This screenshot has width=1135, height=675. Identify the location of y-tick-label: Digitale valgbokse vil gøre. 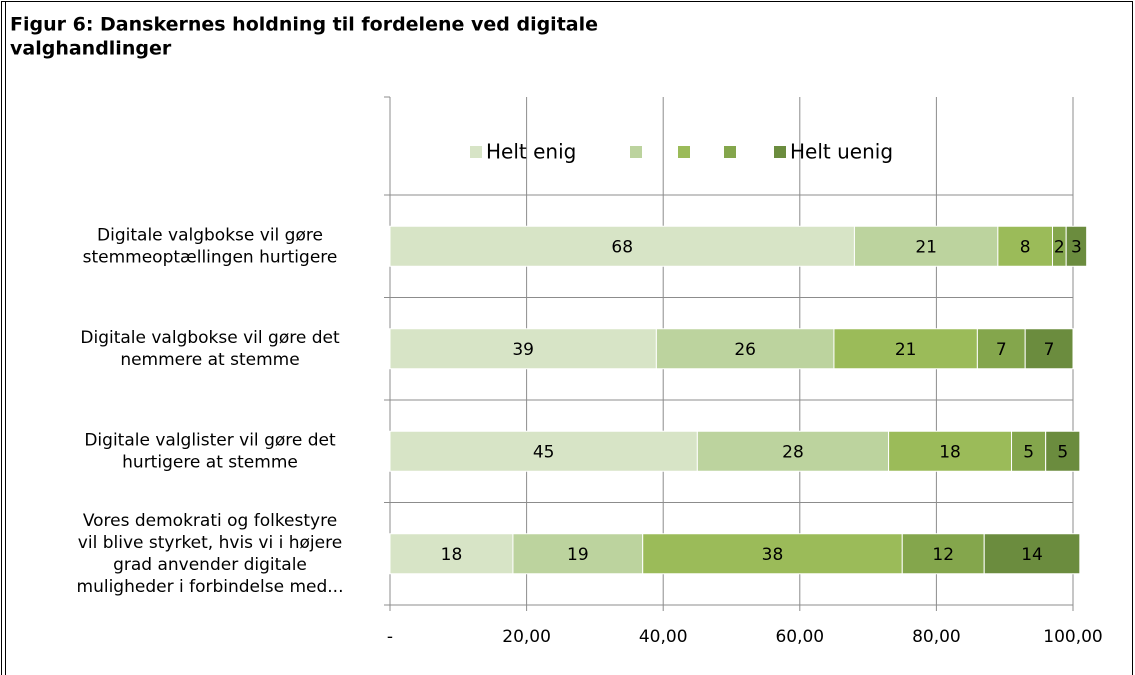
(210, 235).